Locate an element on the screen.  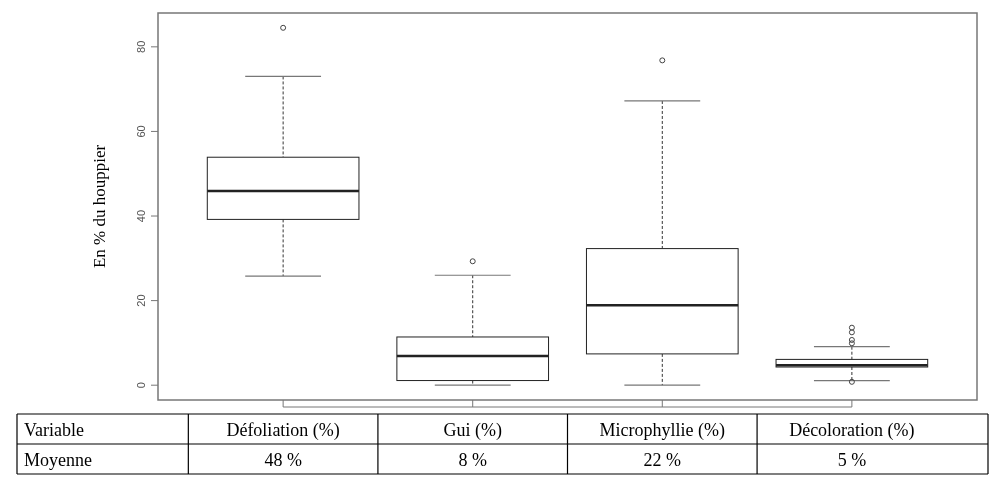
text: 48 % is located at coordinates (283, 460).